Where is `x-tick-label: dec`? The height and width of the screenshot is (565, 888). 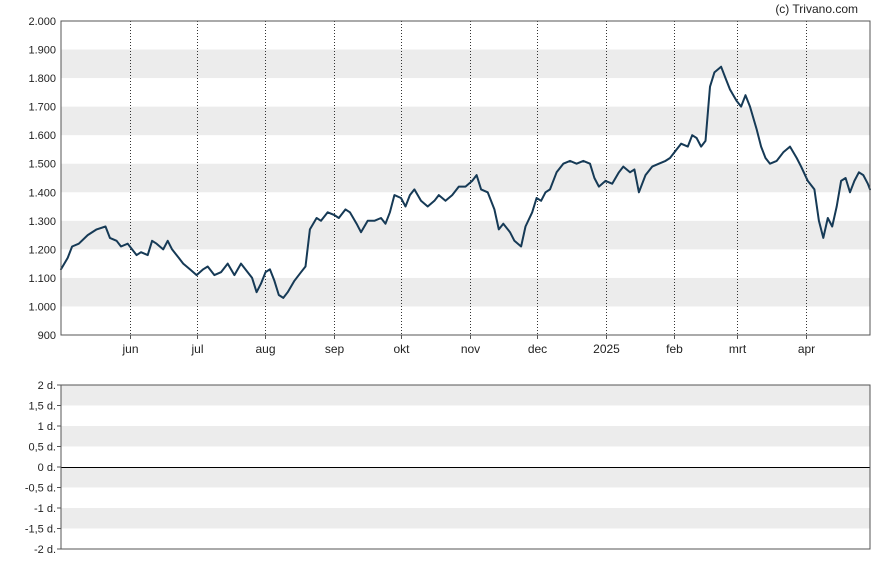
x-tick-label: dec is located at coordinates (537, 349).